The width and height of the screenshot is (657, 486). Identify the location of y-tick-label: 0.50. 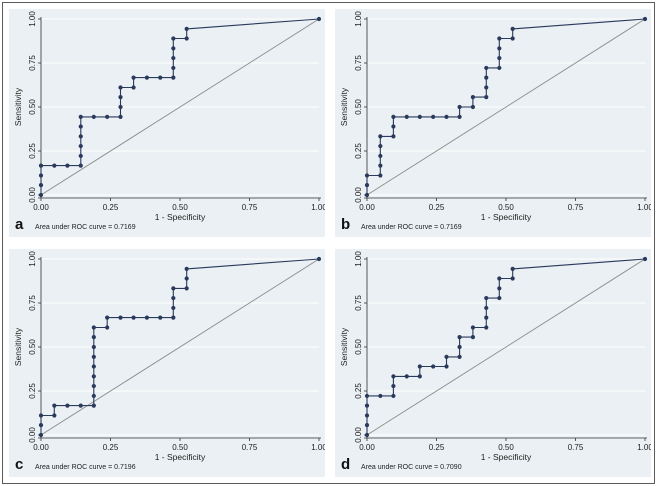
(32, 347).